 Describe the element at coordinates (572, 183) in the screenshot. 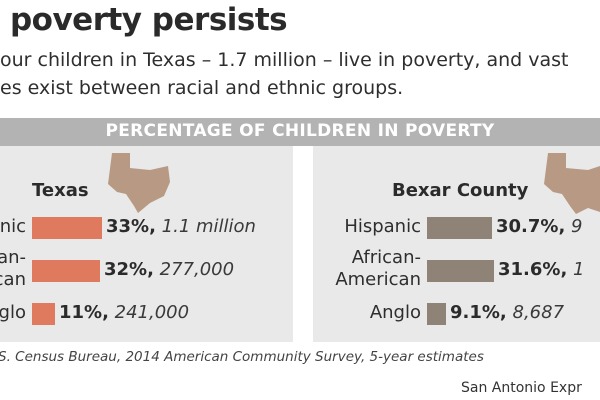

I see `bexar-map-shape` at that location.